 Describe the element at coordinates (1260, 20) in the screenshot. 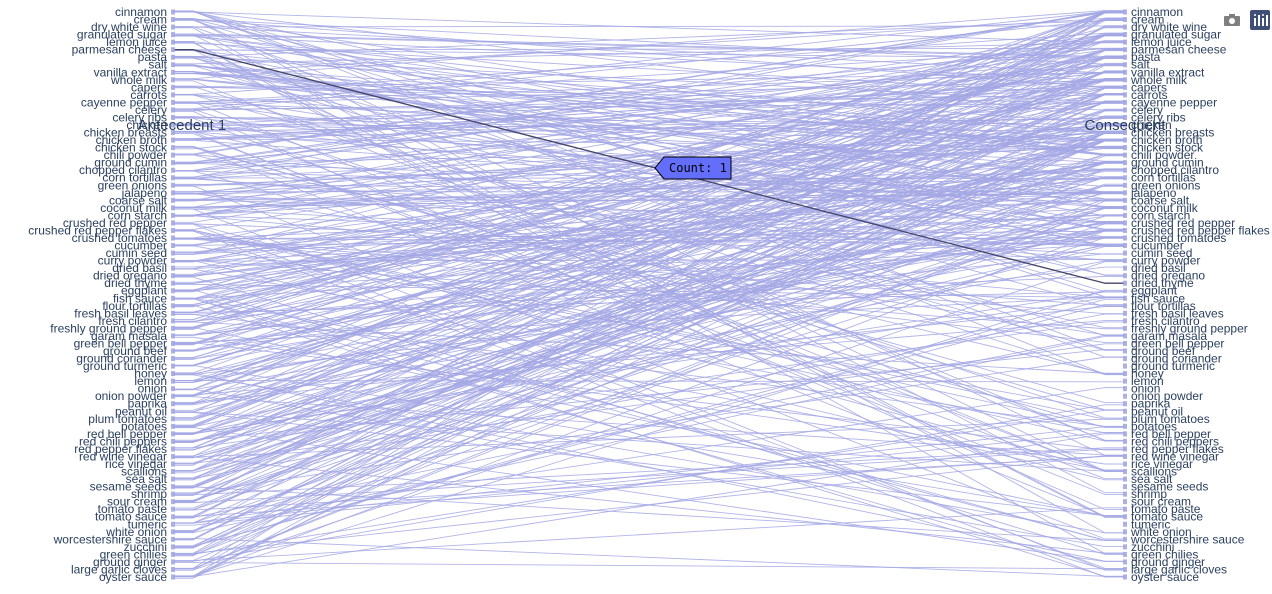

I see `plotly-logo-button` at that location.